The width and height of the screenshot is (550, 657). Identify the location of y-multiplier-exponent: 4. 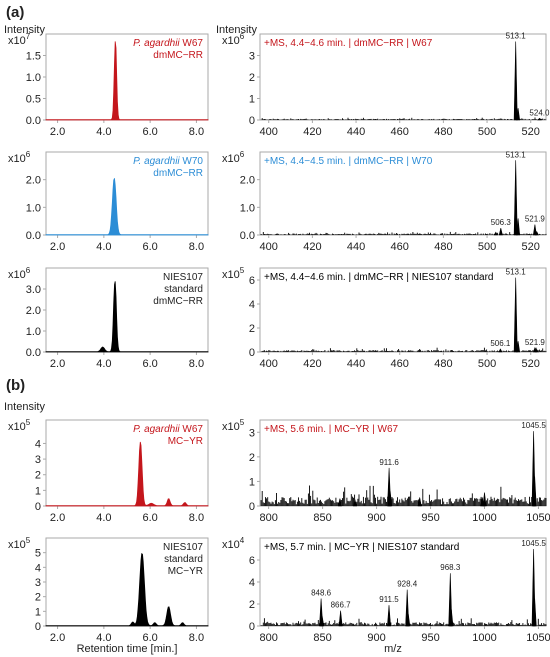
(242, 540).